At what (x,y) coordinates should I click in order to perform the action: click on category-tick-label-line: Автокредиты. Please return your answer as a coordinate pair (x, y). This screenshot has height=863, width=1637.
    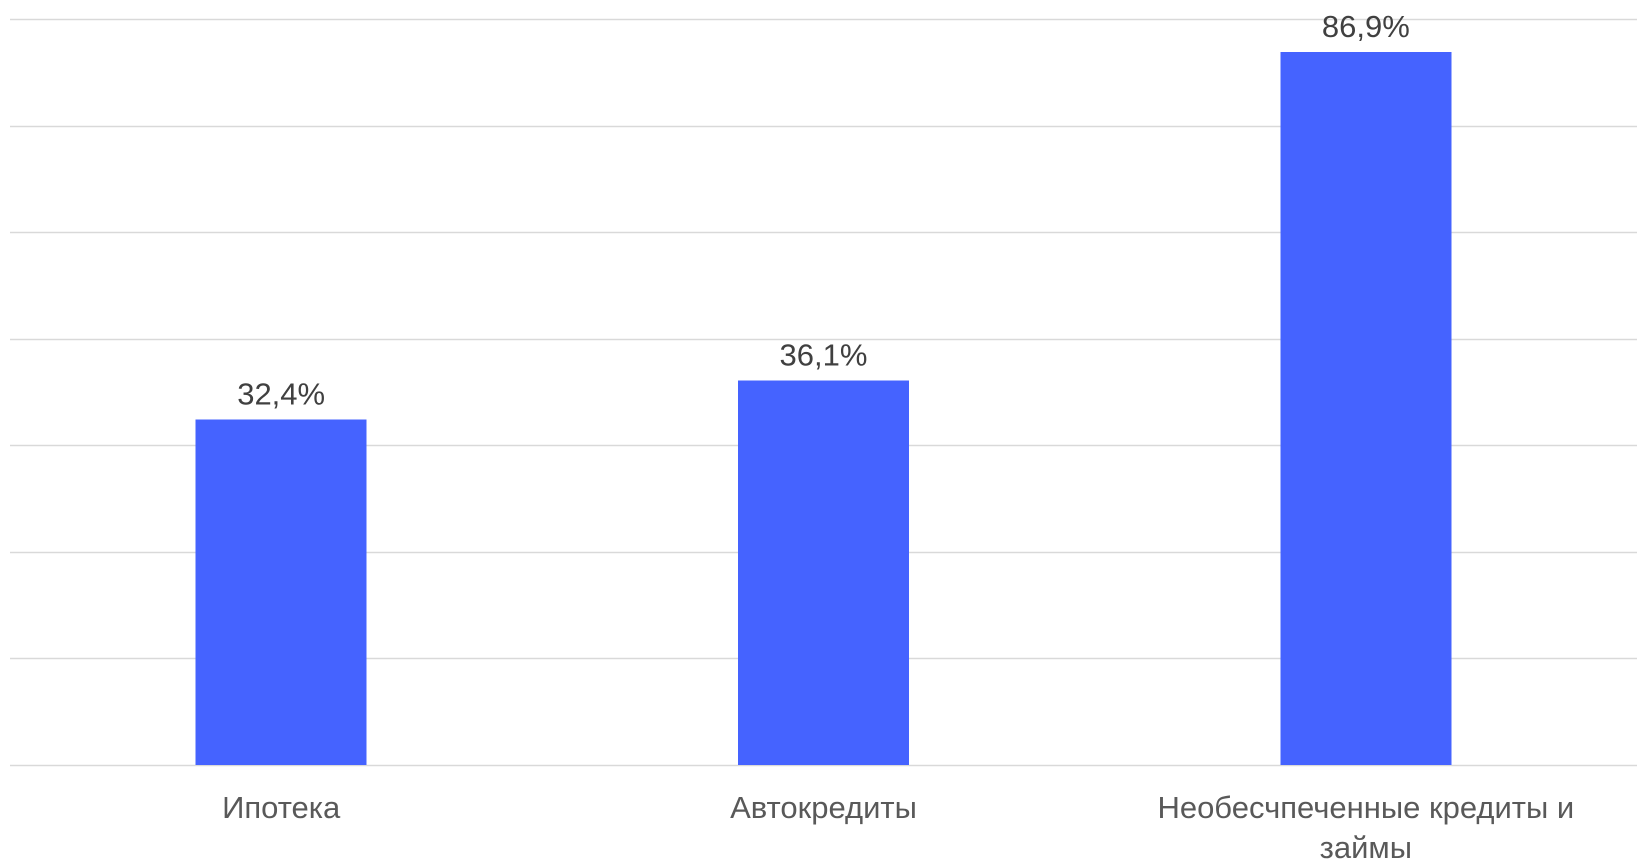
    Looking at the image, I should click on (823, 807).